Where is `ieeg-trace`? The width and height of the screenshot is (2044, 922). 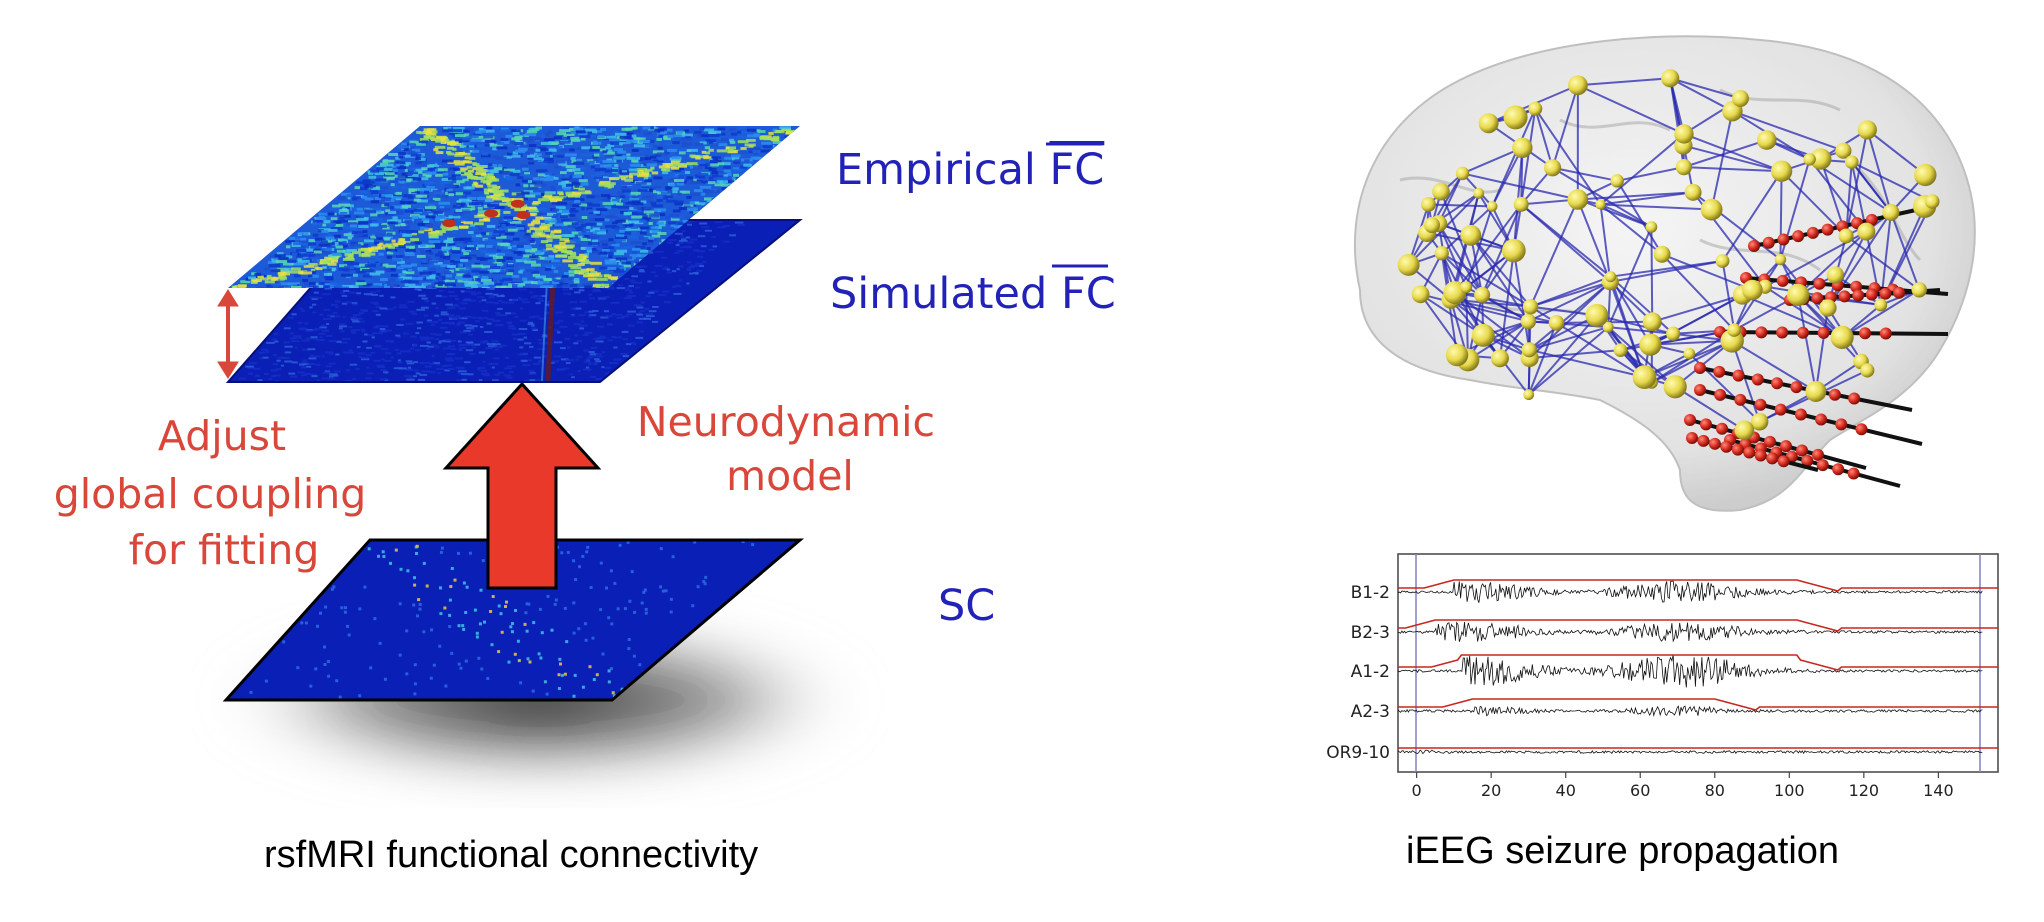 ieeg-trace is located at coordinates (1690, 671).